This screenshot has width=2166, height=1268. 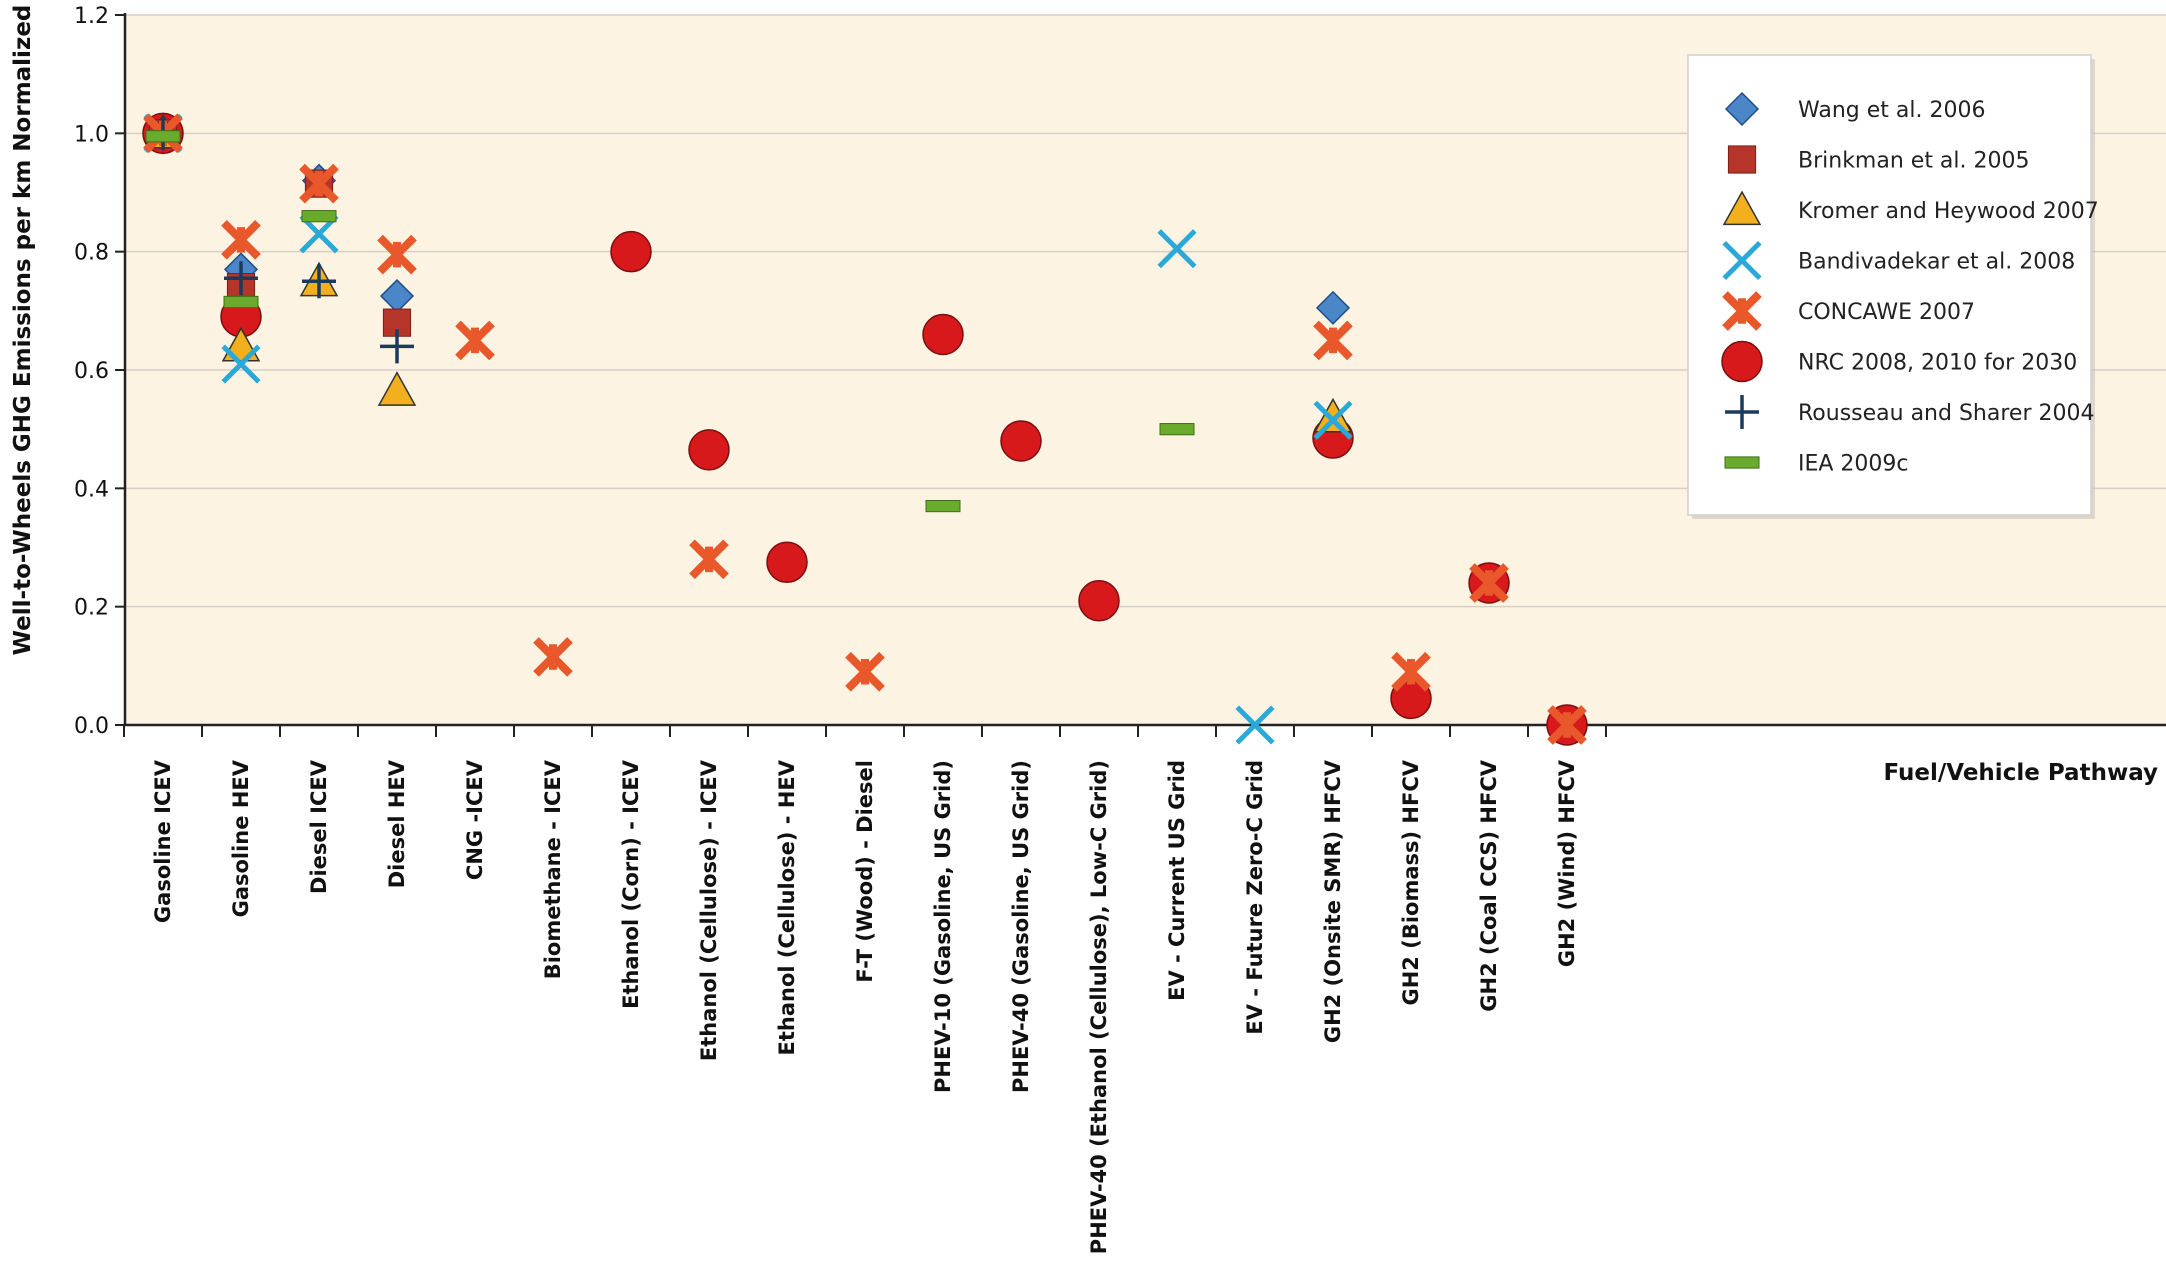 What do you see at coordinates (91, 608) in the screenshot?
I see `y-tick-label: 0.2` at bounding box center [91, 608].